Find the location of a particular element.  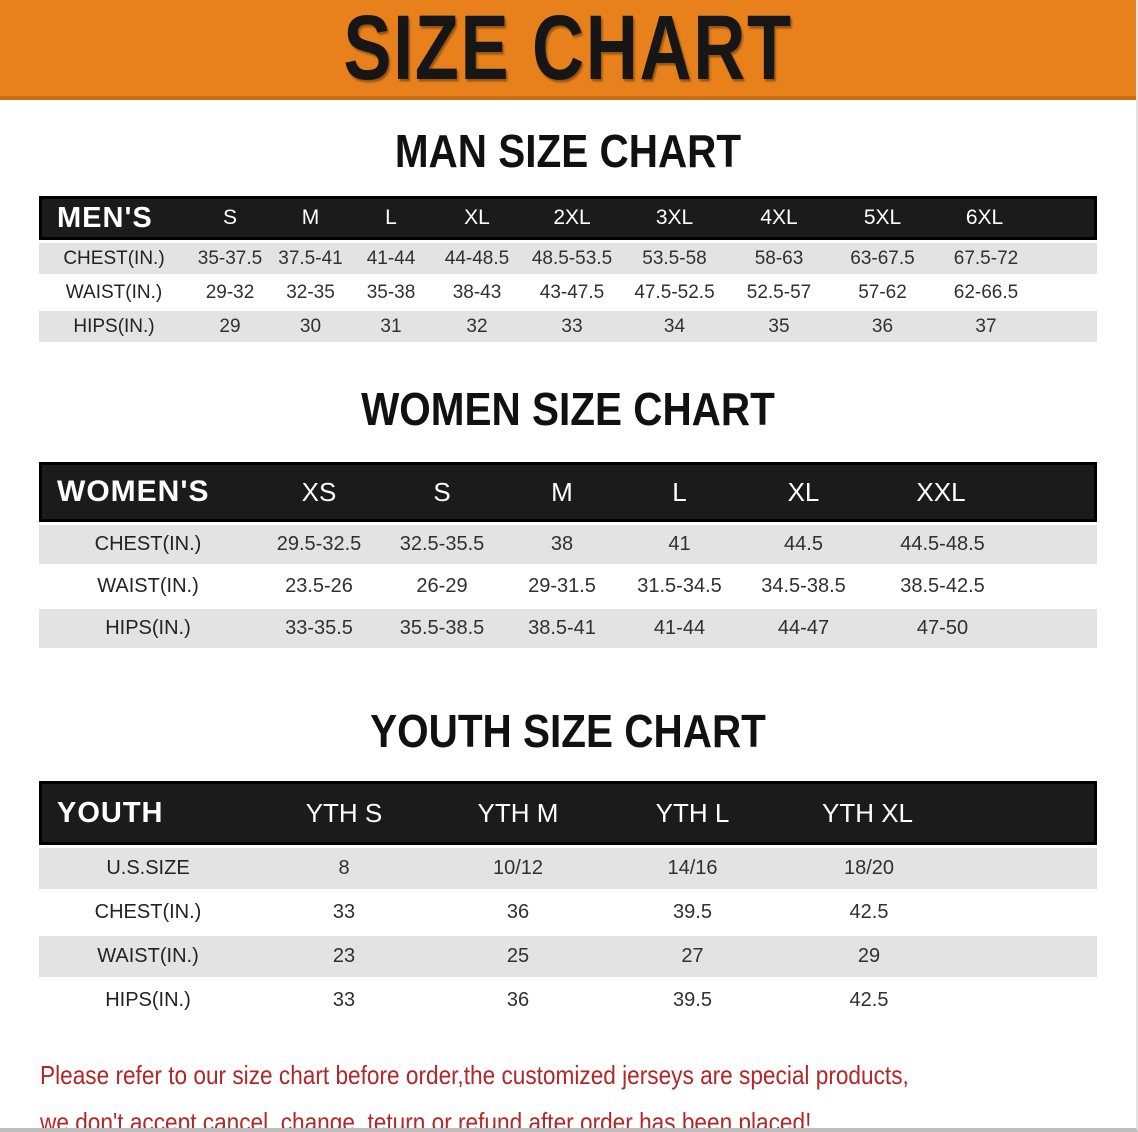

table-header-row: WOMEN'S XS S M L XL XXL is located at coordinates (568, 492).